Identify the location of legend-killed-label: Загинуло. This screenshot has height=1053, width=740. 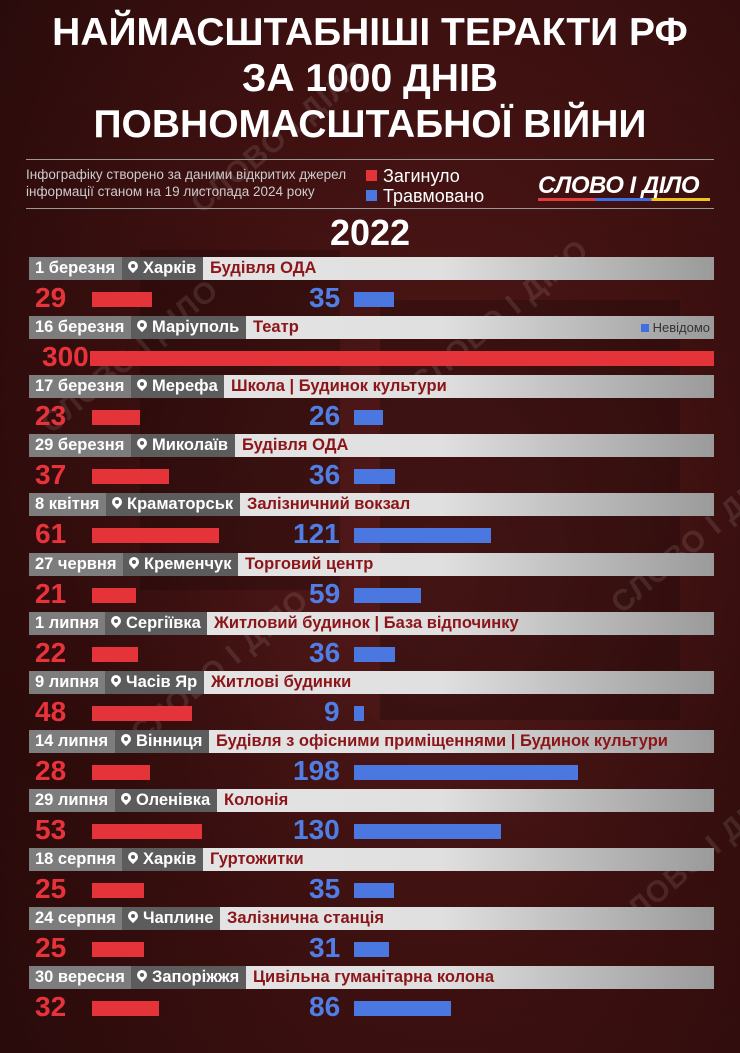
(421, 176).